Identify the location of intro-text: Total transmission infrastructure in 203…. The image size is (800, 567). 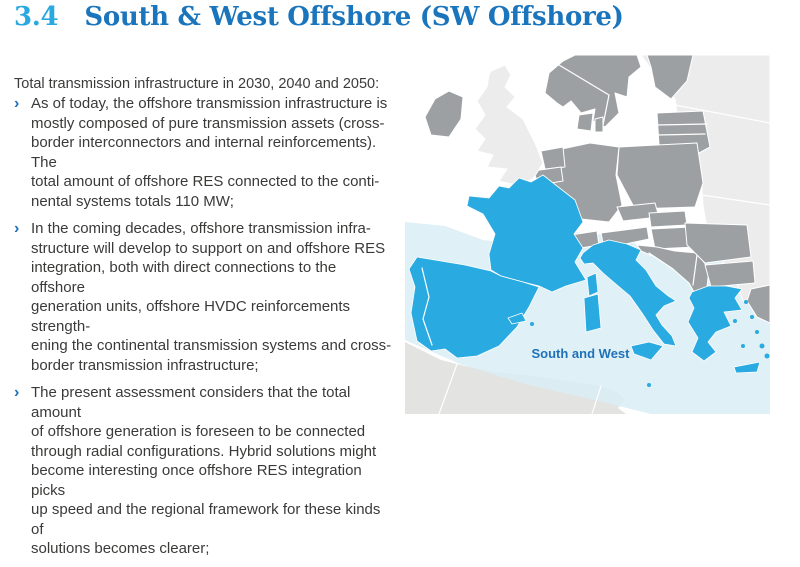
(197, 83).